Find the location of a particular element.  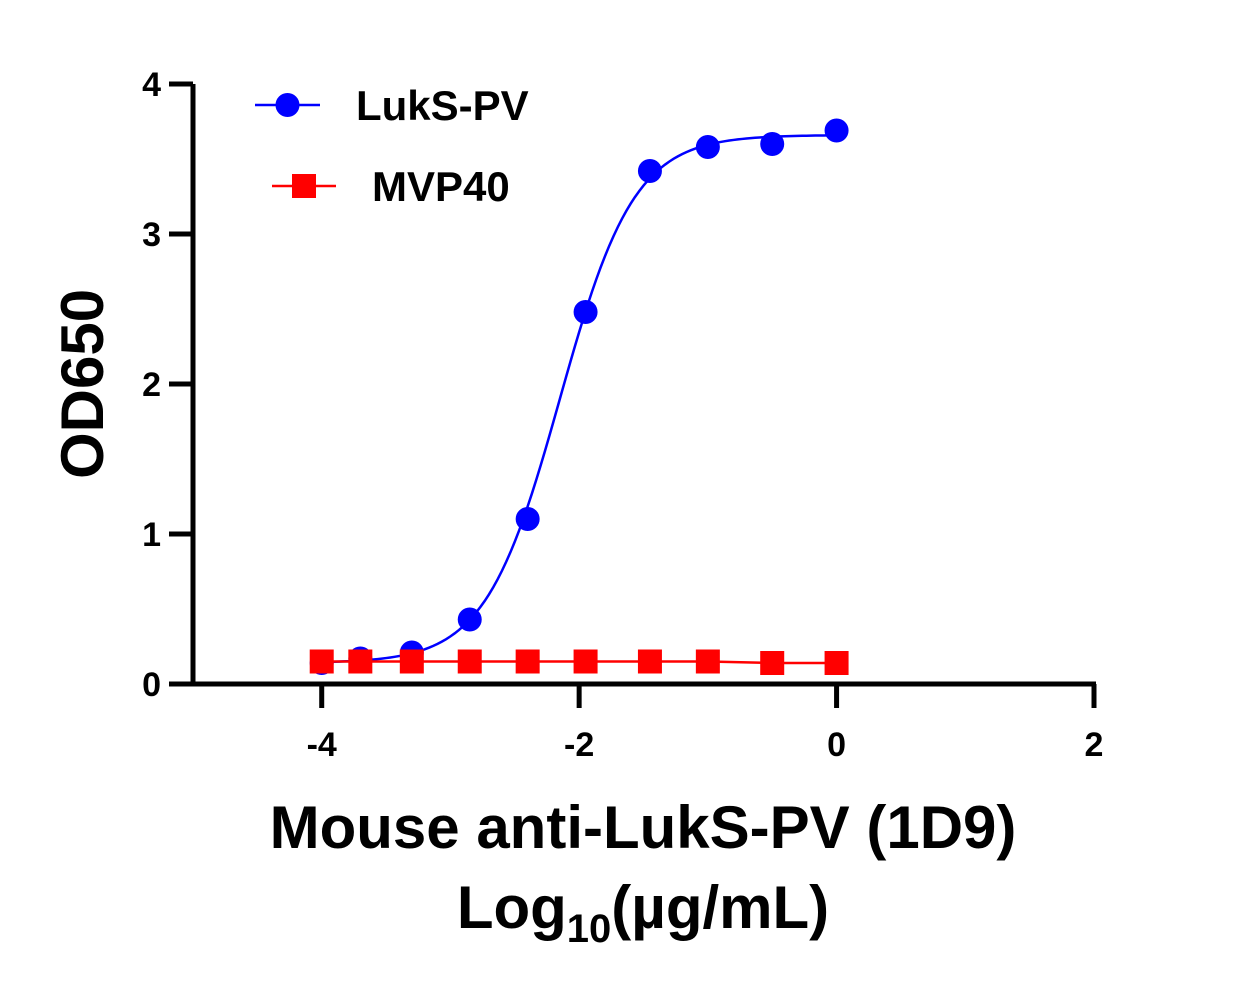

y-axis-title: OD650 is located at coordinates (82, 384).